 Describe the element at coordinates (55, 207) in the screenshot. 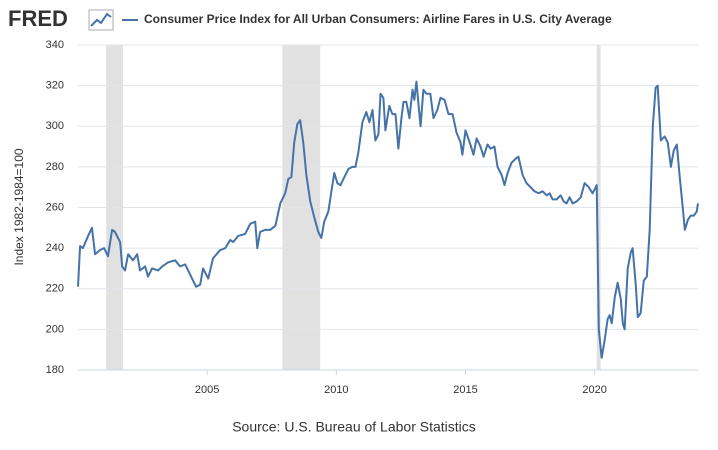

I see `y-tick-label: 260` at that location.